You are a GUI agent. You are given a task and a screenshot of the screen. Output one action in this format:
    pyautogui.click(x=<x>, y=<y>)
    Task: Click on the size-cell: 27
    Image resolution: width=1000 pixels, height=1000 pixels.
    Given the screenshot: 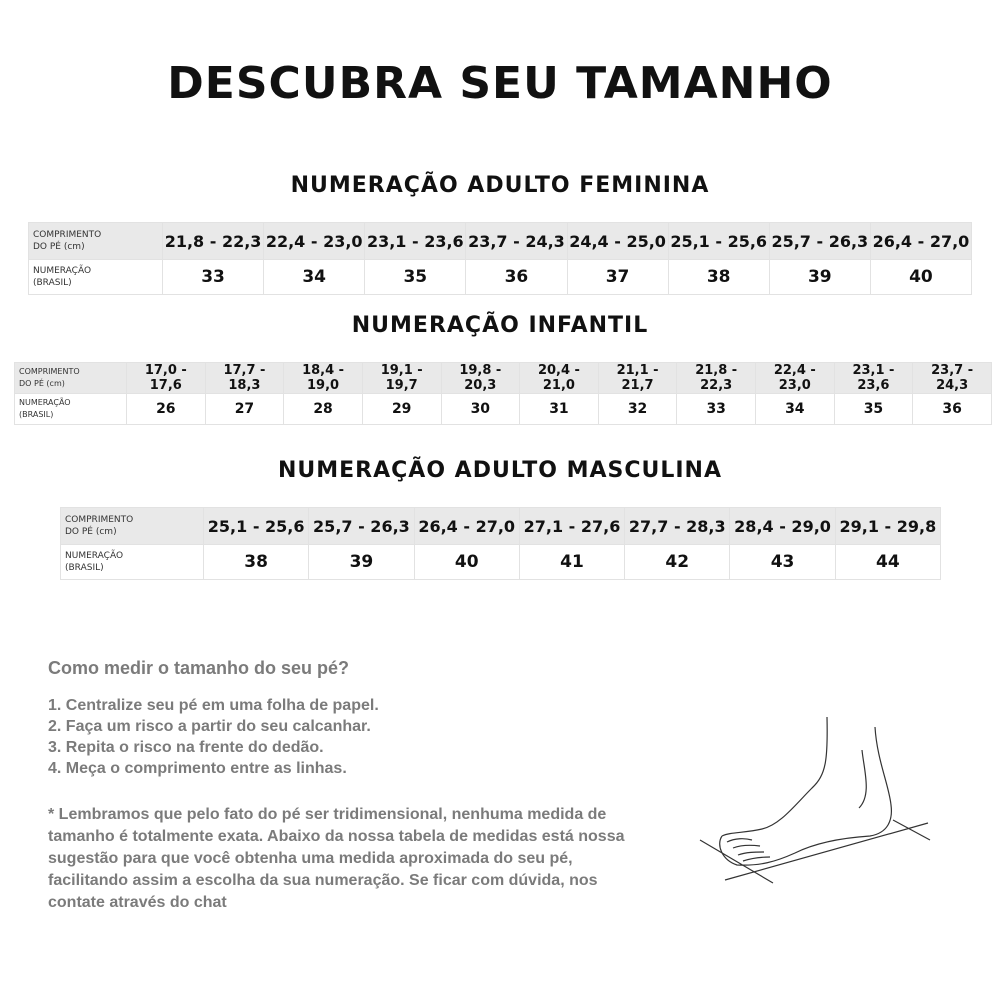 What is the action you would take?
    pyautogui.click(x=244, y=409)
    